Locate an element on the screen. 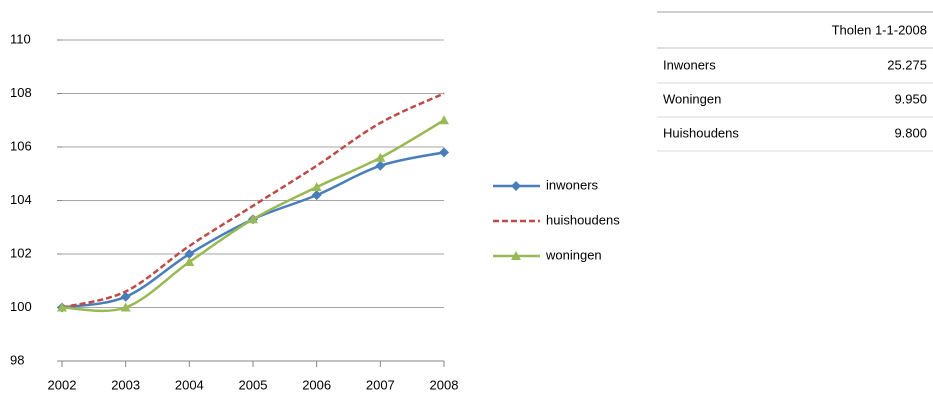  table-cell: Huishoudens is located at coordinates (701, 132).